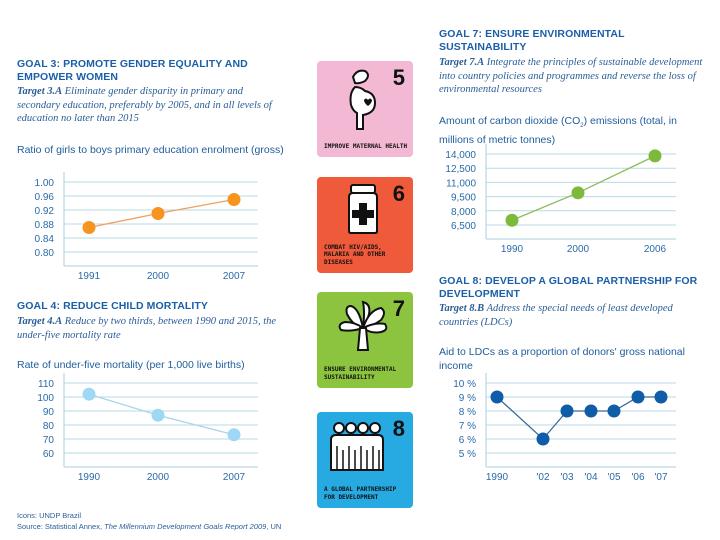 This screenshot has height=540, width=720. I want to click on y-tick-label: 110, so click(46, 384).